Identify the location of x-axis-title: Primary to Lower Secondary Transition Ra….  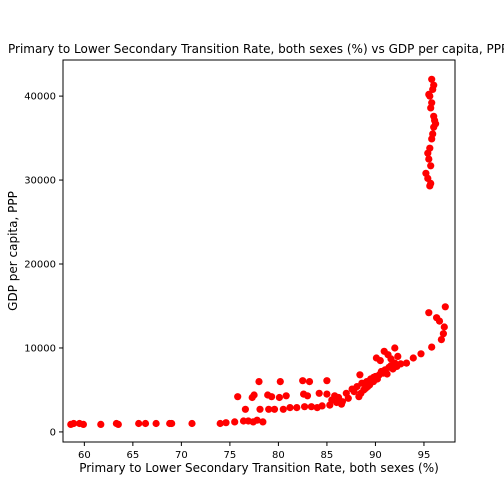
(259, 468).